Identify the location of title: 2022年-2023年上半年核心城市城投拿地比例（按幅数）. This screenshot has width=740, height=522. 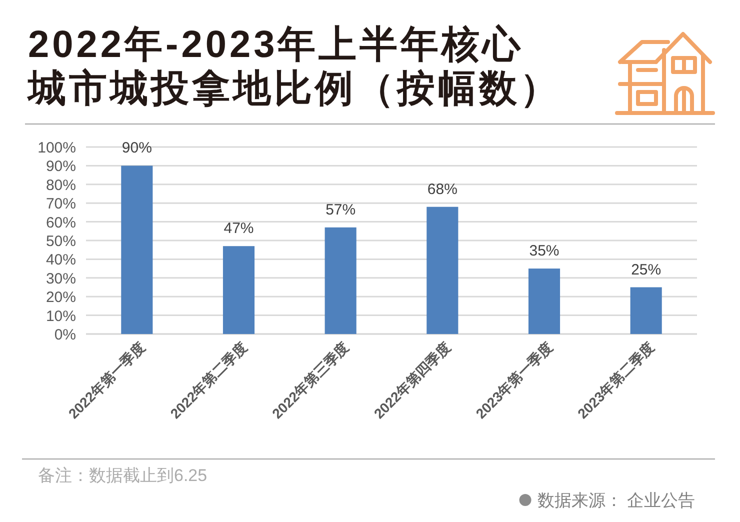
(294, 67).